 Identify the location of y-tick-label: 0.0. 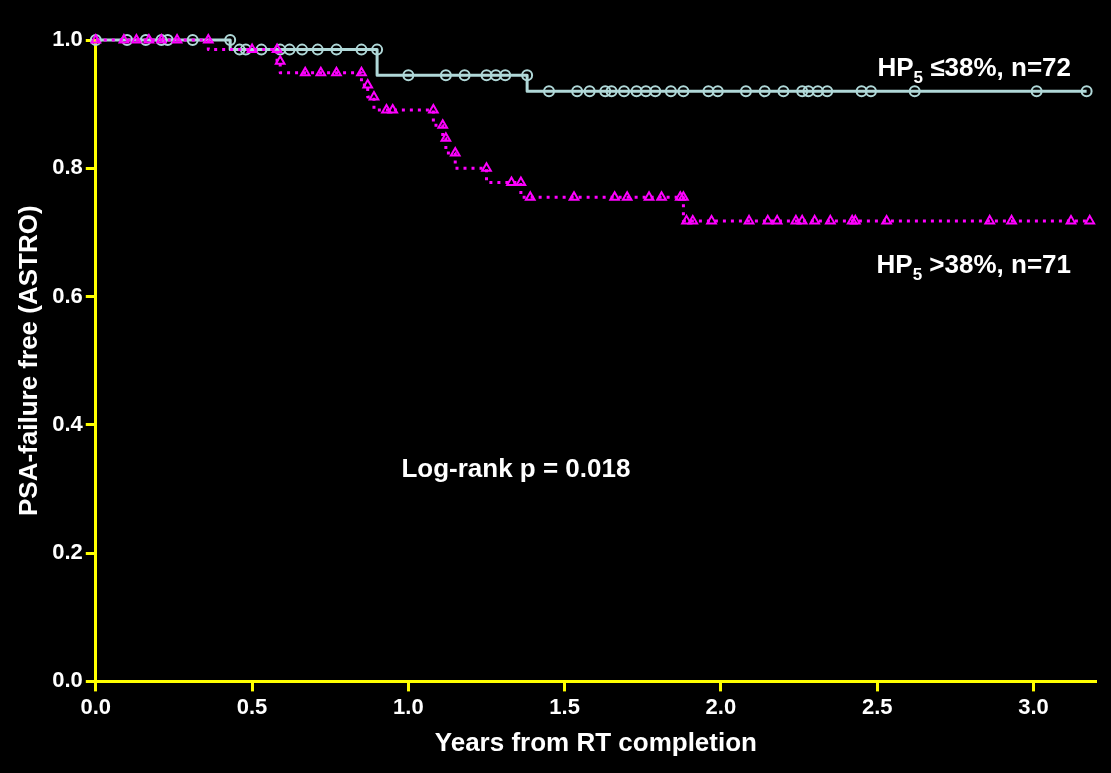
(67, 680).